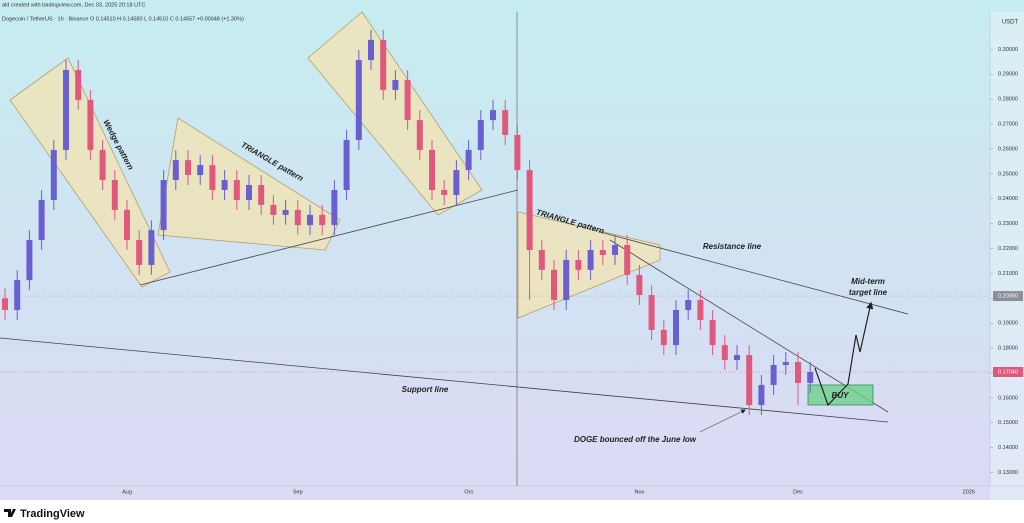 The width and height of the screenshot is (1024, 523). What do you see at coordinates (1008, 324) in the screenshot?
I see `y-tick-label: 0.19000` at bounding box center [1008, 324].